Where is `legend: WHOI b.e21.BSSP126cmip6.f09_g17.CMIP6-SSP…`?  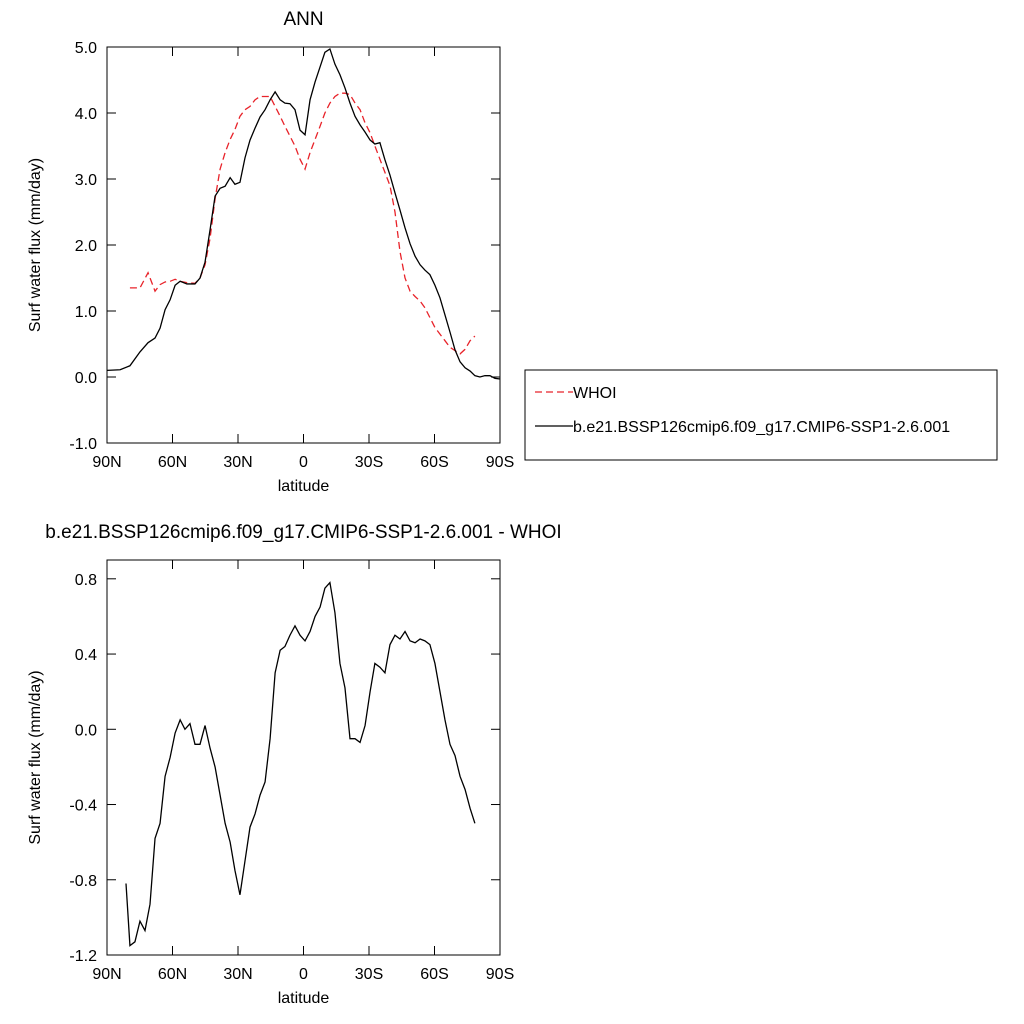 legend: WHOI b.e21.BSSP126cmip6.f09_g17.CMIP6-SSP… is located at coordinates (761, 415).